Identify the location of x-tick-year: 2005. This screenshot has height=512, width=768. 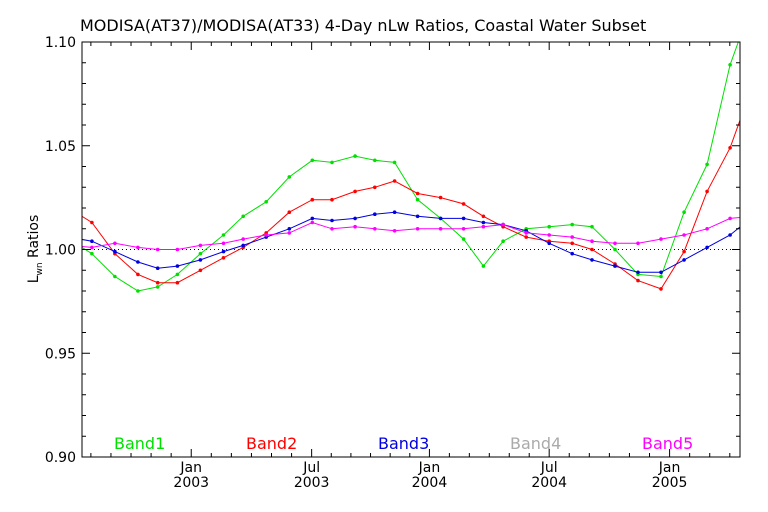
(670, 483).